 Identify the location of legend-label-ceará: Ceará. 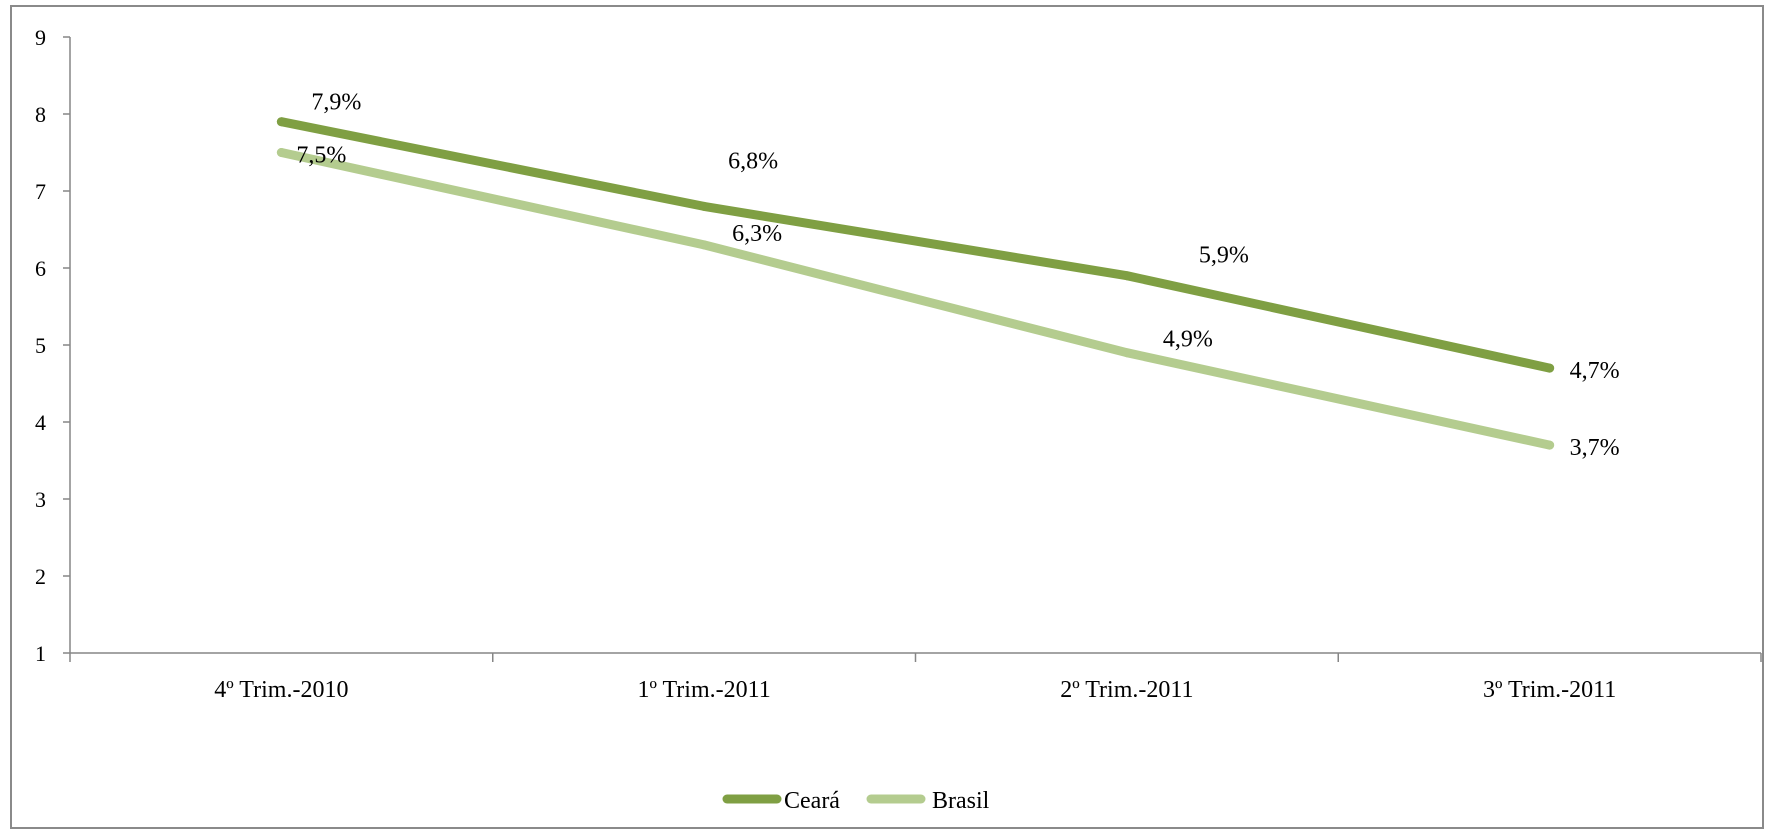
(812, 801).